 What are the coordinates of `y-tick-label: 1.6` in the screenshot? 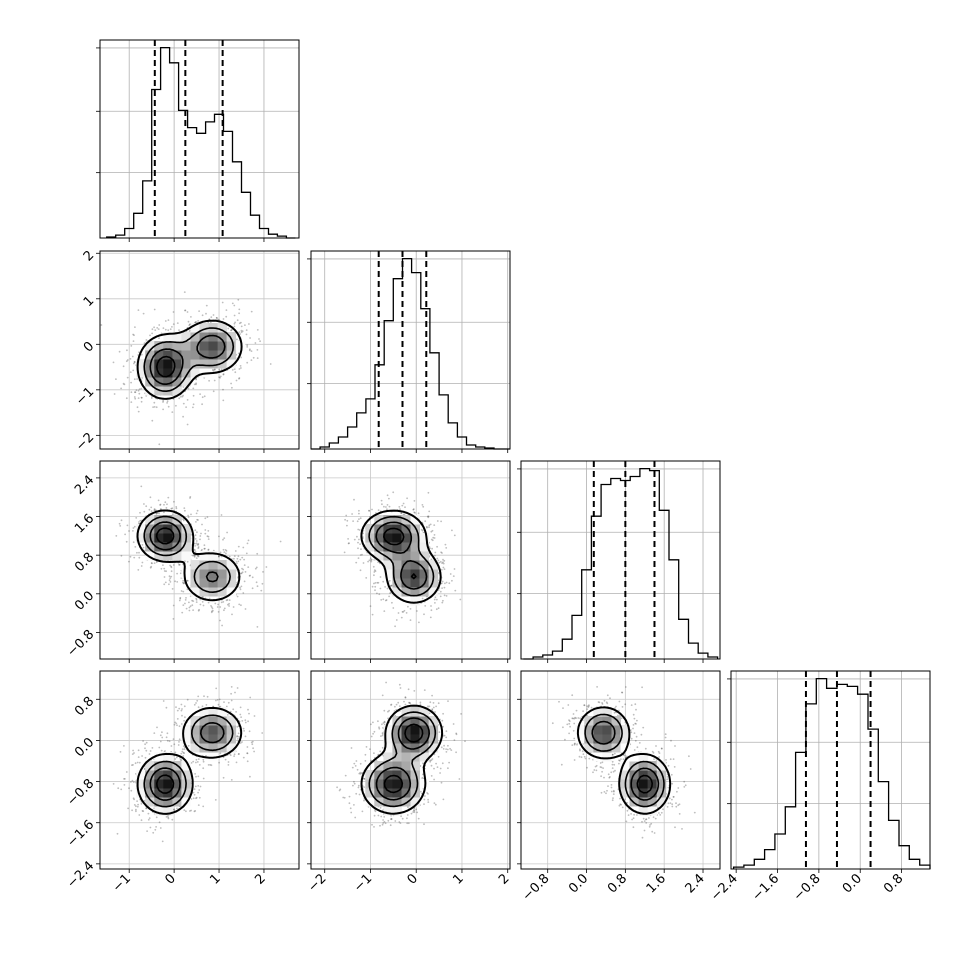 It's located at (84, 523).